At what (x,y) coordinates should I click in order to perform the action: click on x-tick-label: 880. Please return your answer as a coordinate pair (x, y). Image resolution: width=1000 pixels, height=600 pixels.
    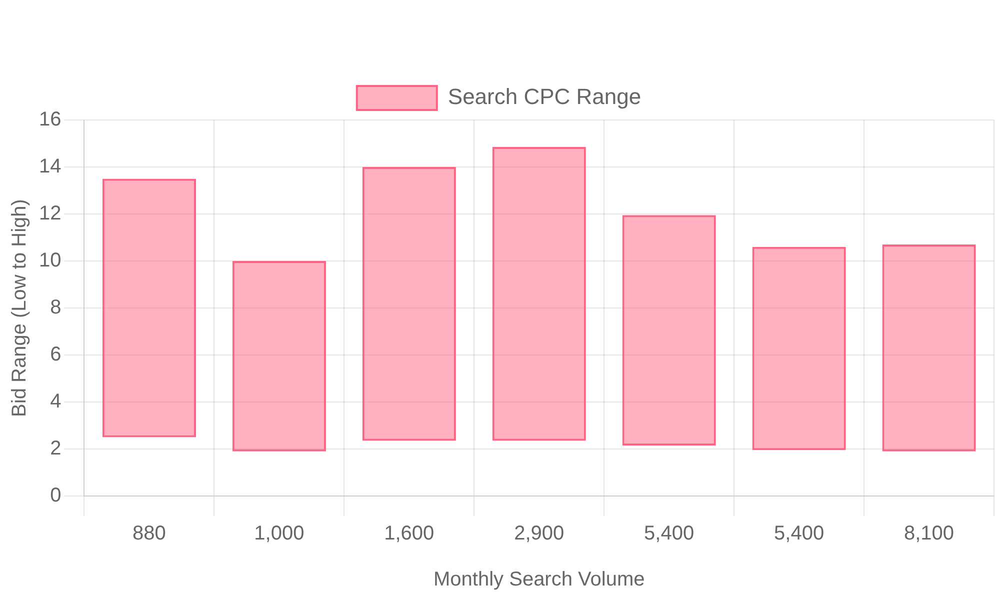
    Looking at the image, I should click on (149, 533).